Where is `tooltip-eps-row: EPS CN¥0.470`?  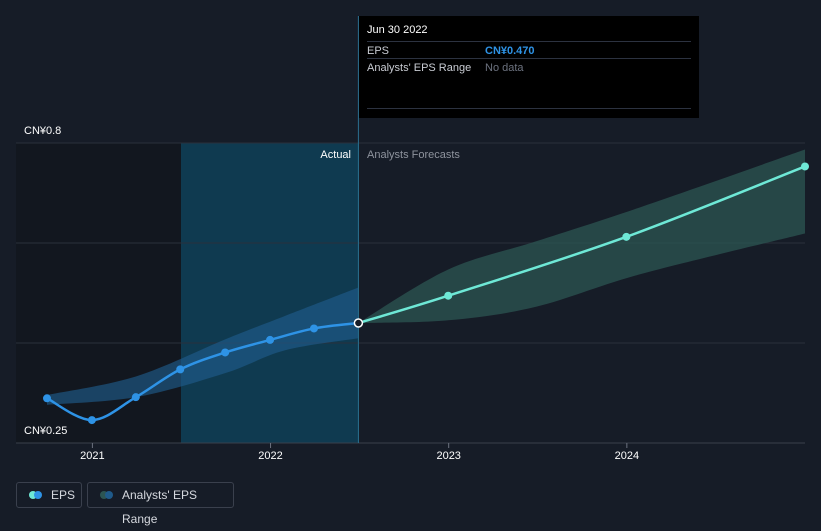 tooltip-eps-row: EPS CN¥0.470 is located at coordinates (529, 50).